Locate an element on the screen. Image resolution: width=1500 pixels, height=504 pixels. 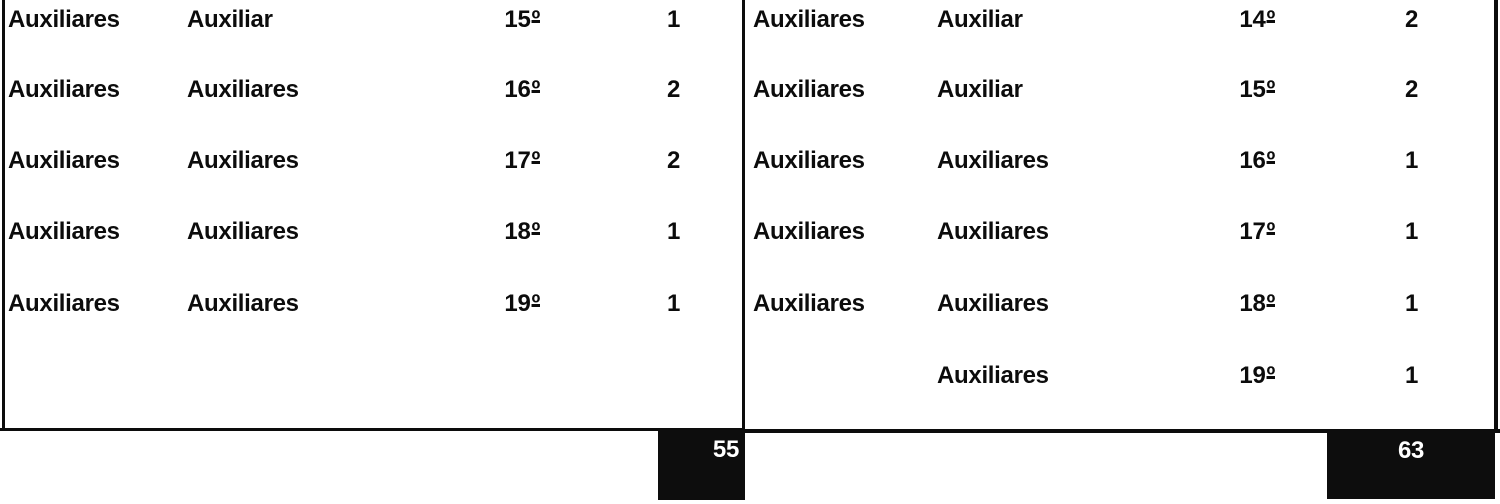
category-cell is located at coordinates (843, 376).